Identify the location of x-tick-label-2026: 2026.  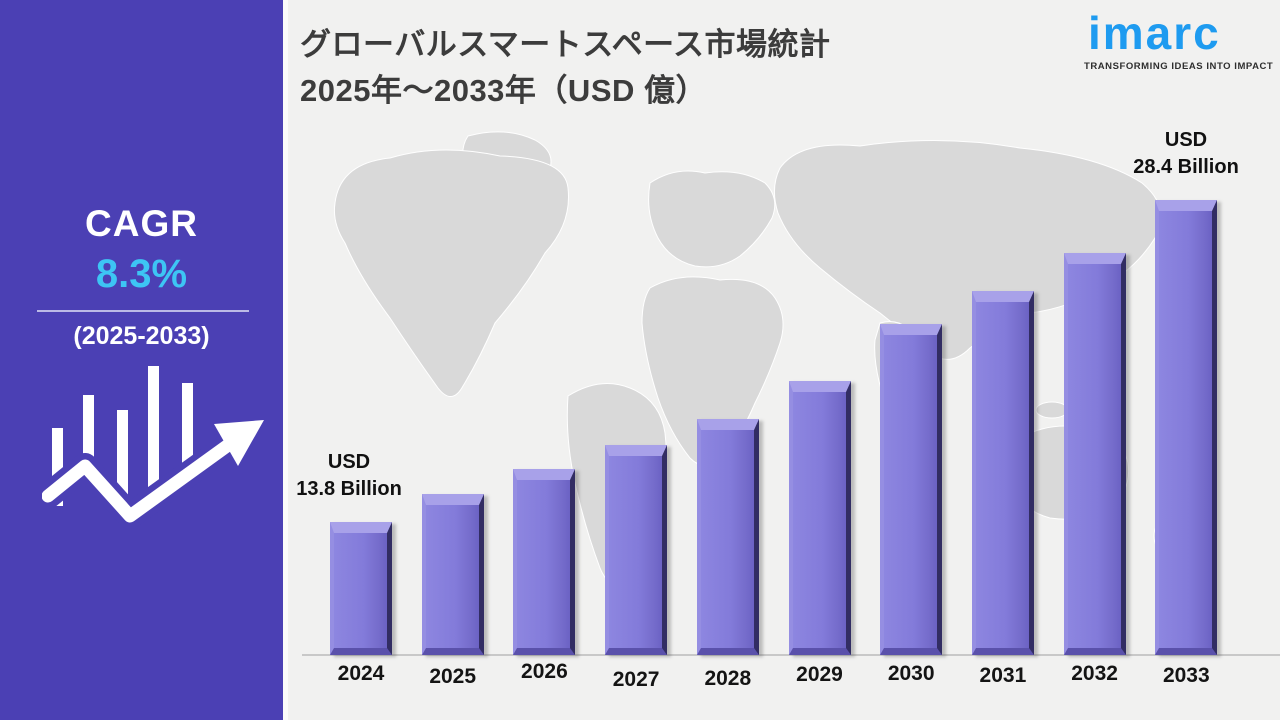
(544, 671).